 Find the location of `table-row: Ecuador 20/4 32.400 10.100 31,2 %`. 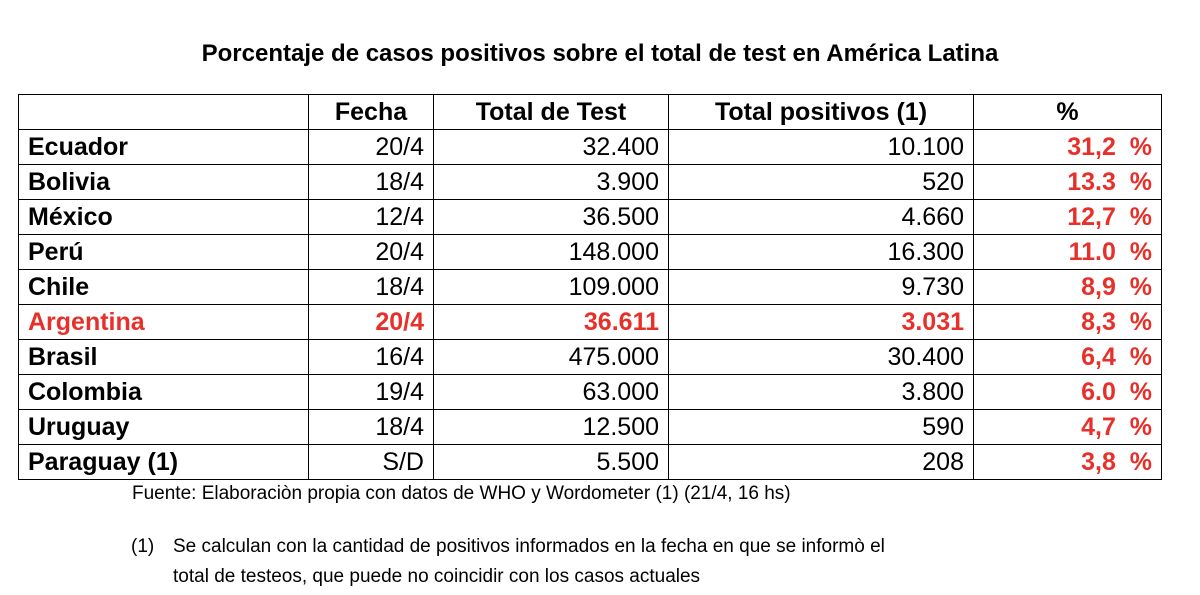

table-row: Ecuador 20/4 32.400 10.100 31,2 % is located at coordinates (590, 147).